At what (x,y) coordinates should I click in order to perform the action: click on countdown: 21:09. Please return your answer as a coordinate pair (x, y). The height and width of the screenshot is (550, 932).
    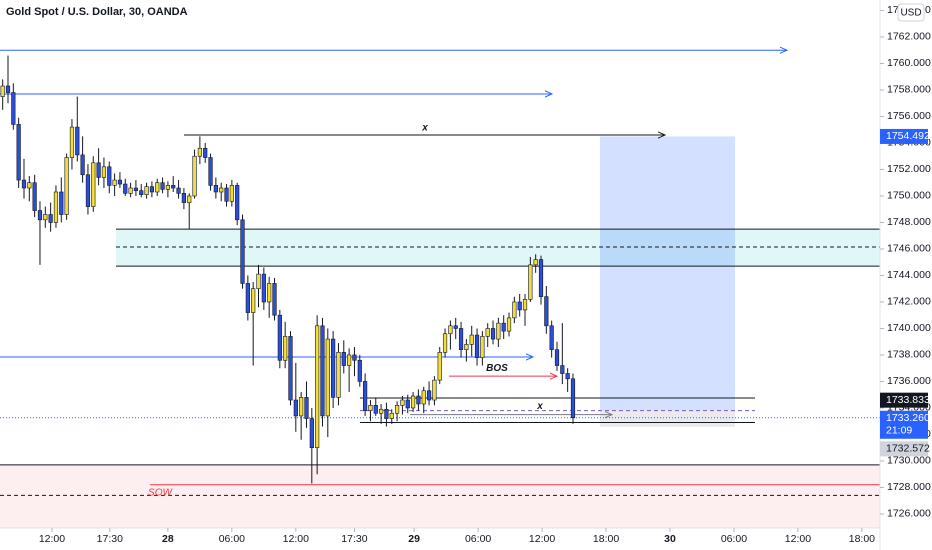
    Looking at the image, I should click on (899, 431).